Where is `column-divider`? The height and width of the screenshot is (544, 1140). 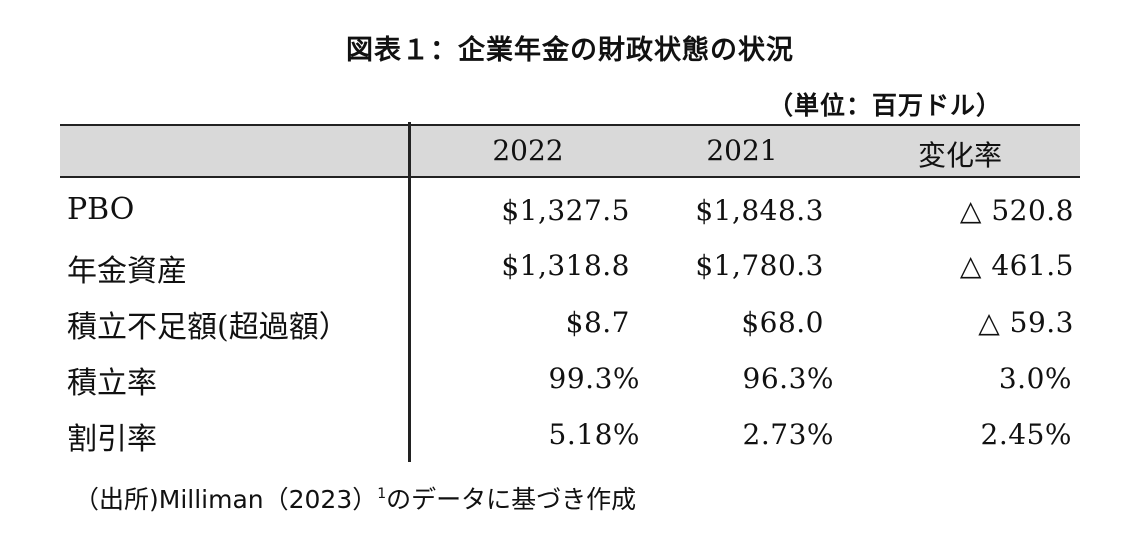 column-divider is located at coordinates (409, 292).